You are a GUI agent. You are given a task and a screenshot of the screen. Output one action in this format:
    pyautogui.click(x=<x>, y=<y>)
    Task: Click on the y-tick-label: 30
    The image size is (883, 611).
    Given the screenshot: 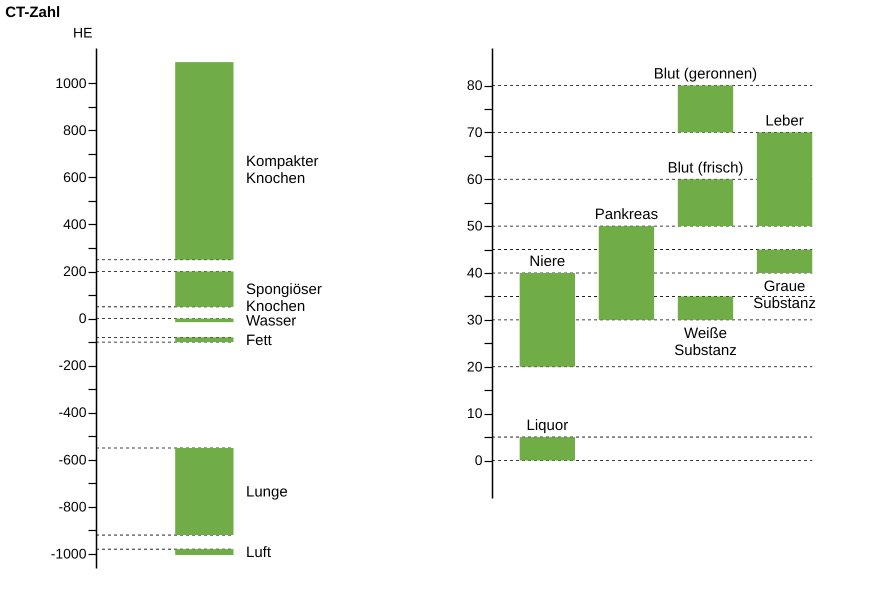 What is the action you would take?
    pyautogui.click(x=474, y=319)
    